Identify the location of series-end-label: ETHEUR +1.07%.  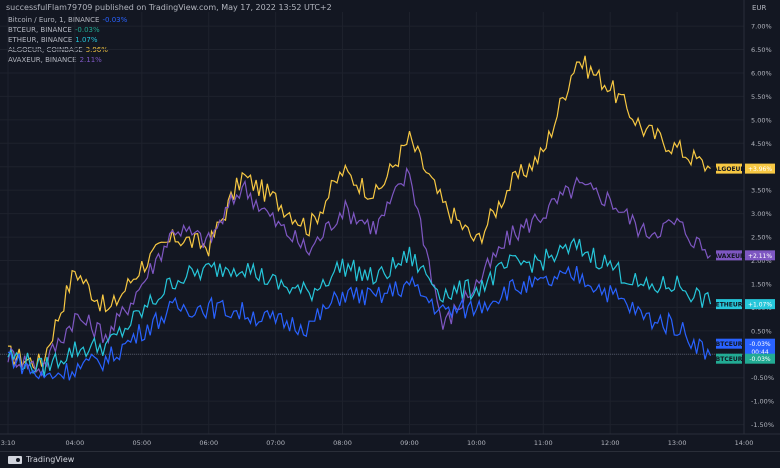
(745, 304).